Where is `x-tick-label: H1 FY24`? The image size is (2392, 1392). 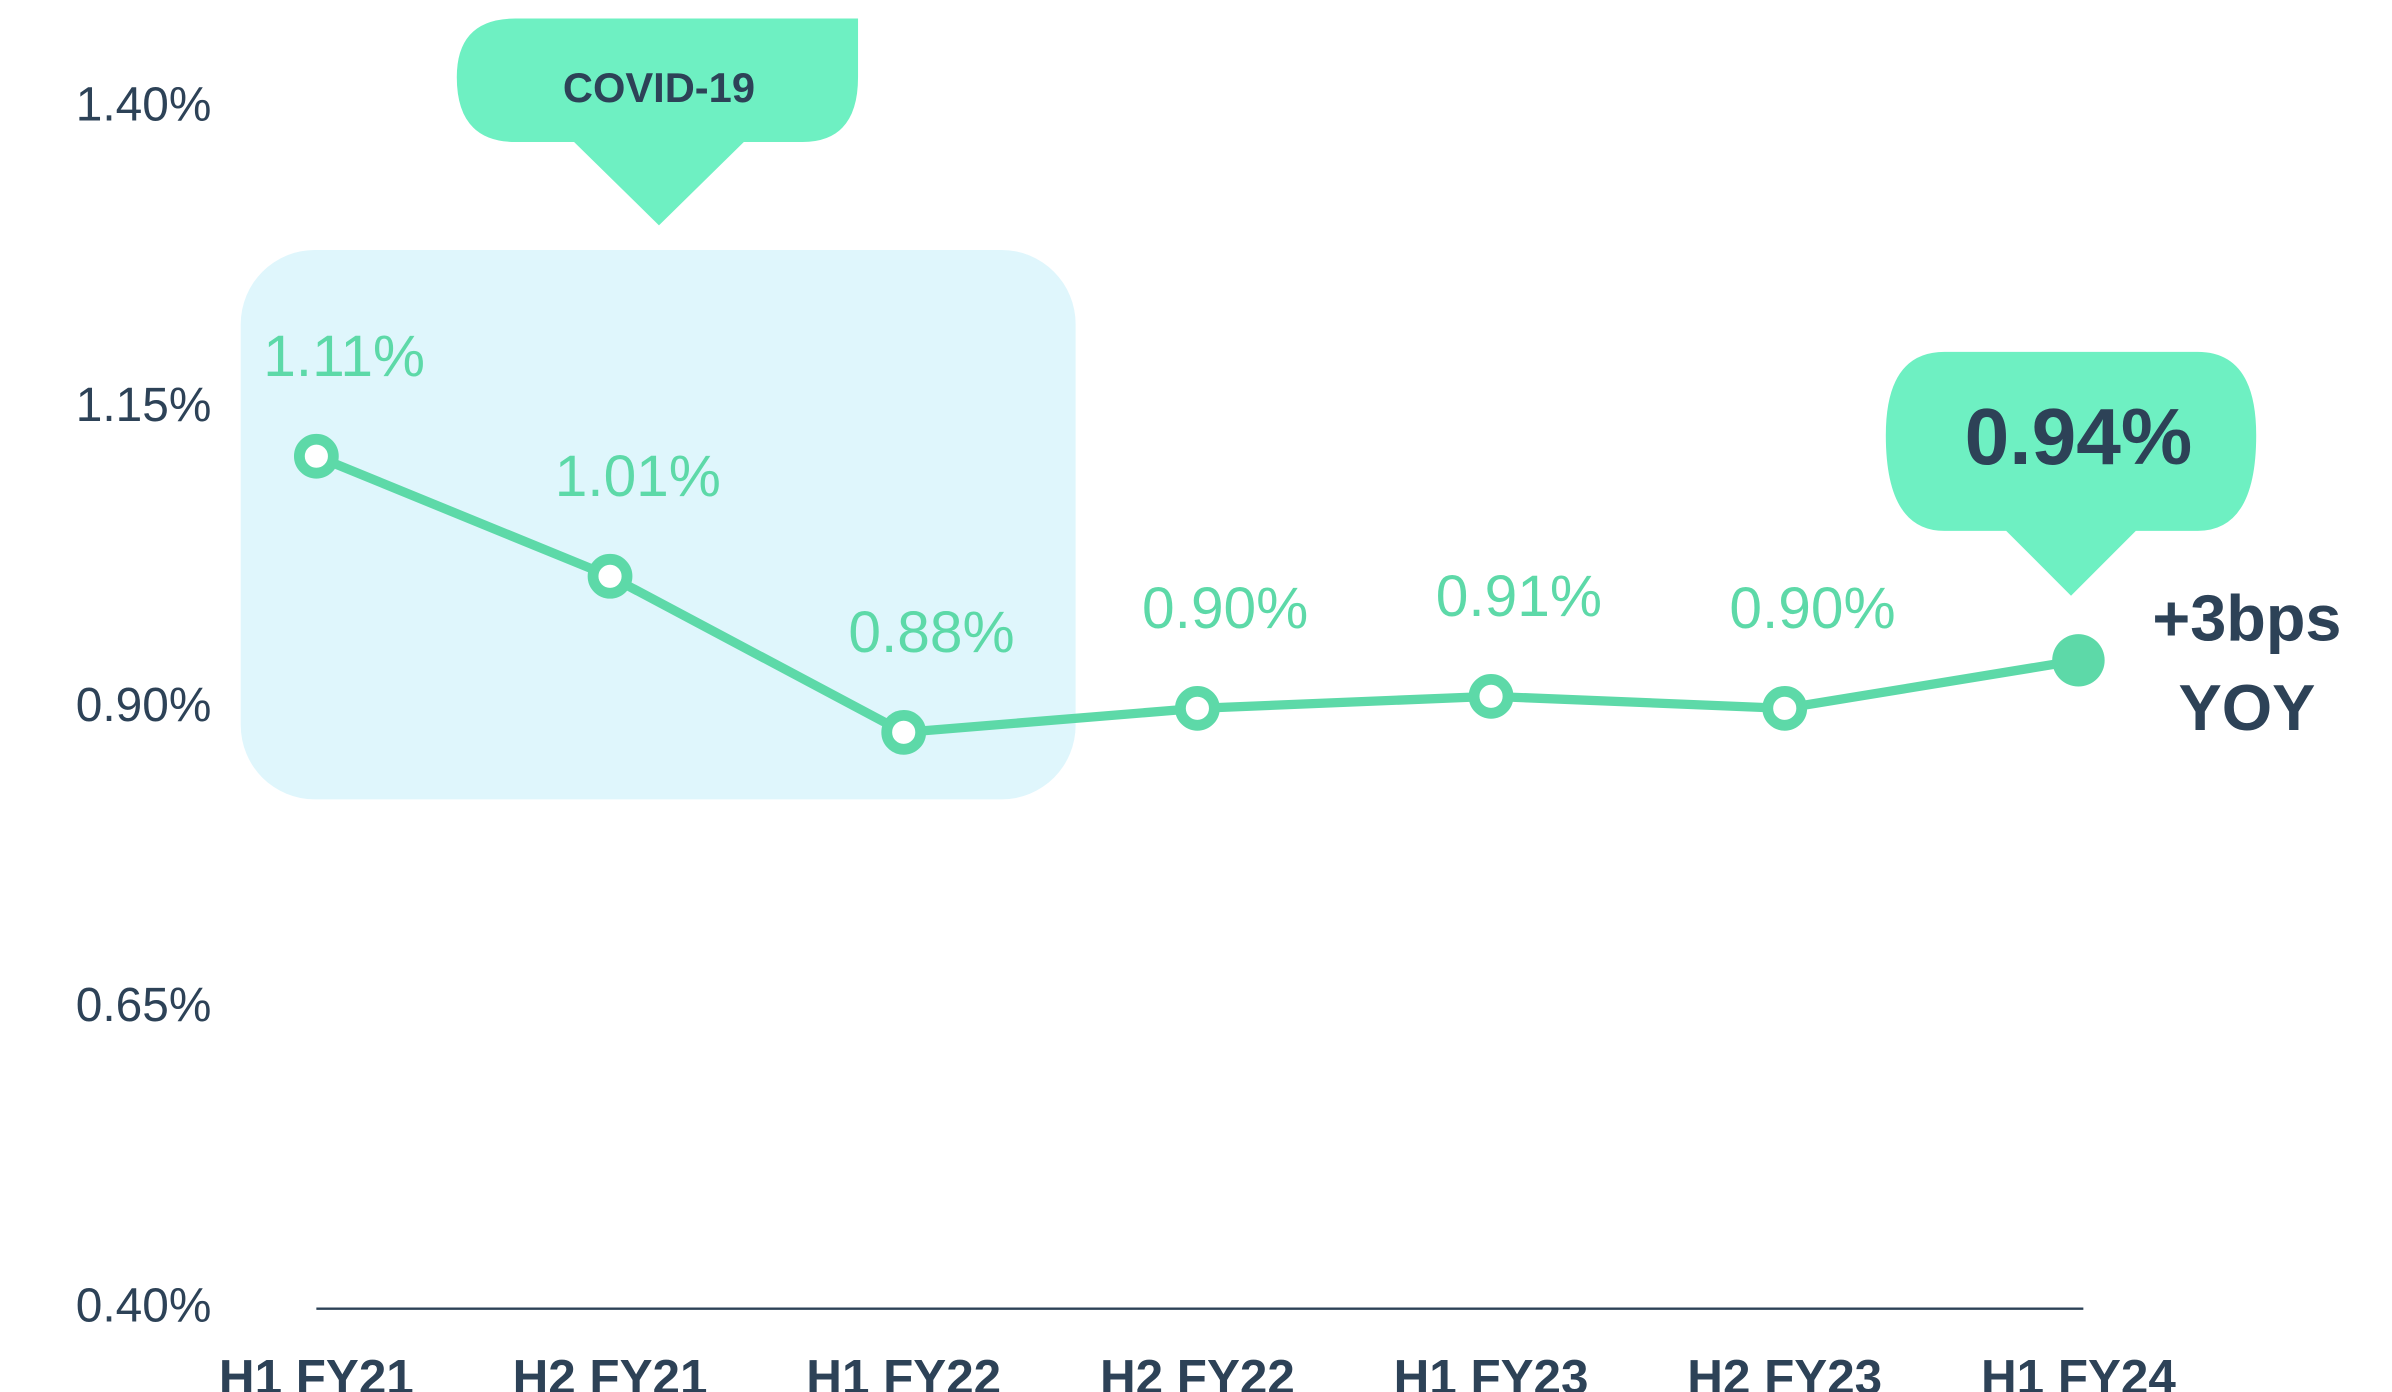 x-tick-label: H1 FY24 is located at coordinates (2078, 1371).